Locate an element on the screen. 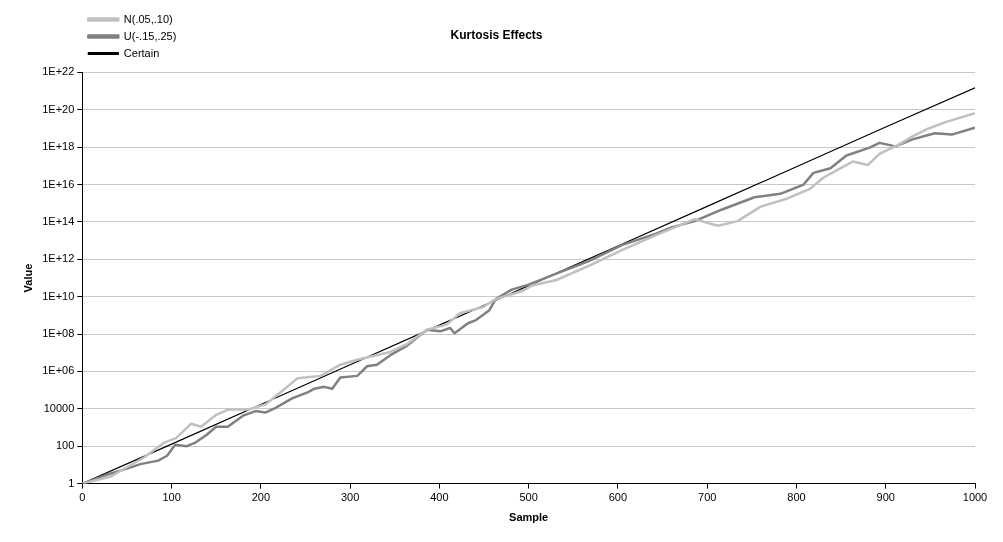  chart-title: Kurtosis Effects is located at coordinates (496, 34).